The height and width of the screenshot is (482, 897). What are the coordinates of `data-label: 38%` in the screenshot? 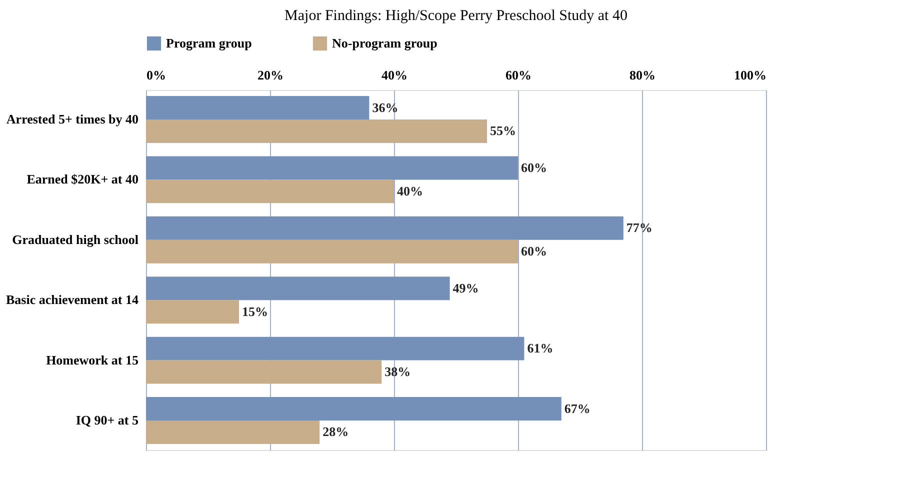 It's located at (397, 372).